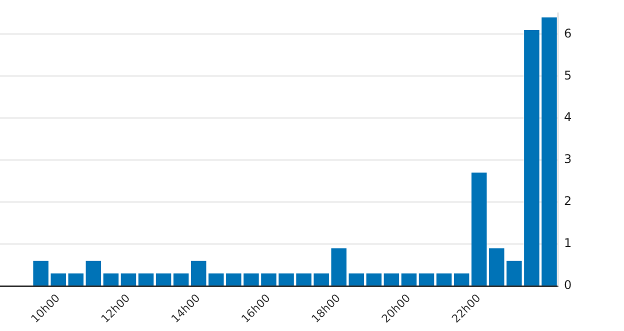  What do you see at coordinates (568, 75) in the screenshot?
I see `y-tick-label: 5` at bounding box center [568, 75].